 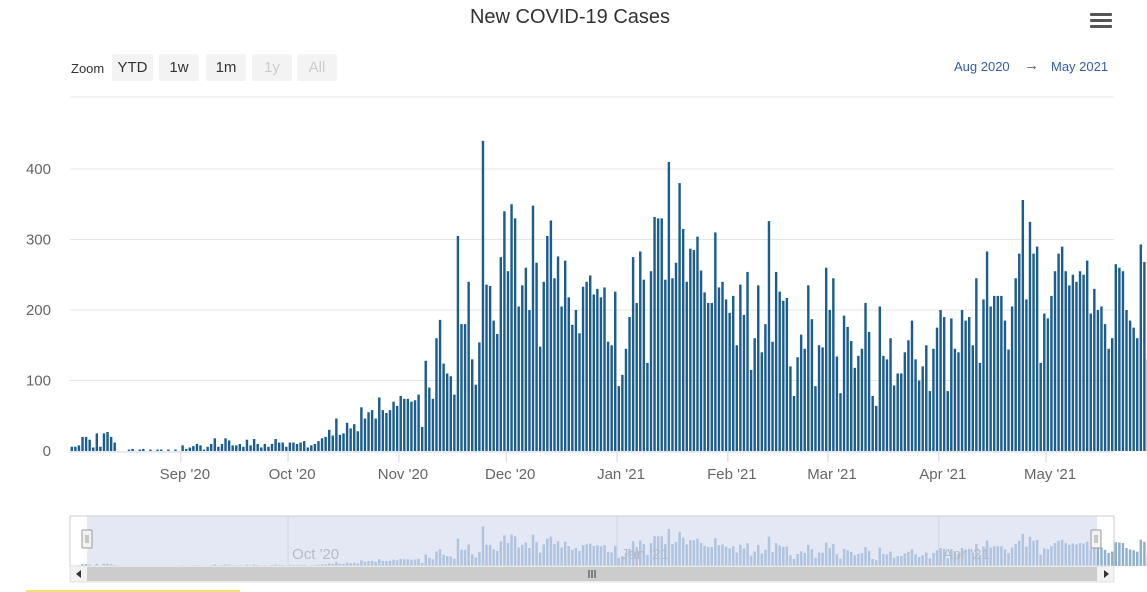 I want to click on y-axis-ticks: 0 100 200 300 400, so click(x=38, y=310).